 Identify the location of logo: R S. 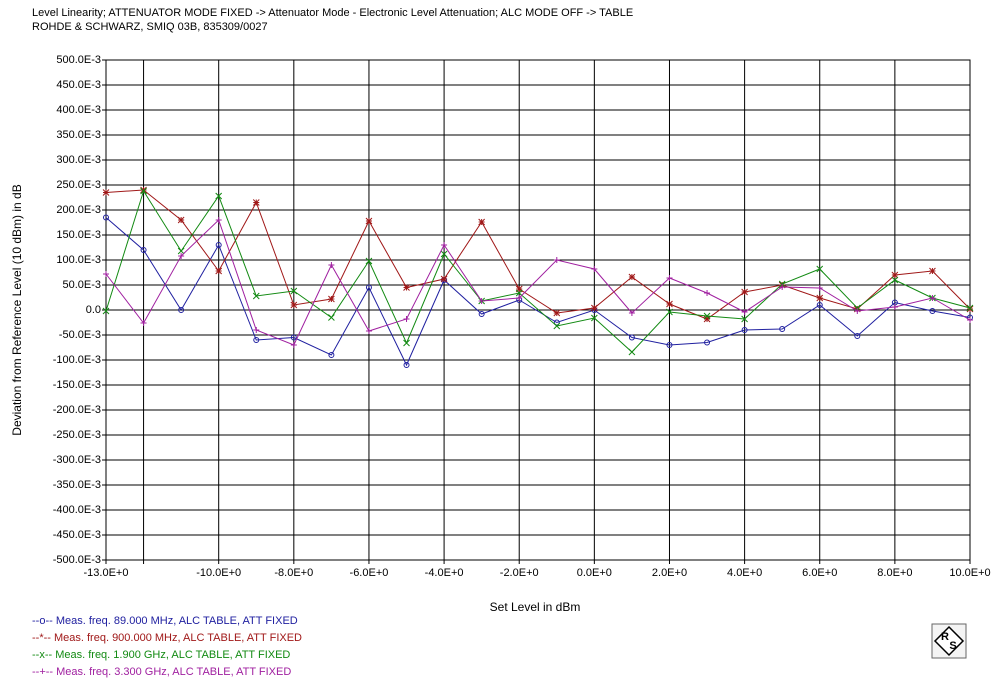
(949, 641).